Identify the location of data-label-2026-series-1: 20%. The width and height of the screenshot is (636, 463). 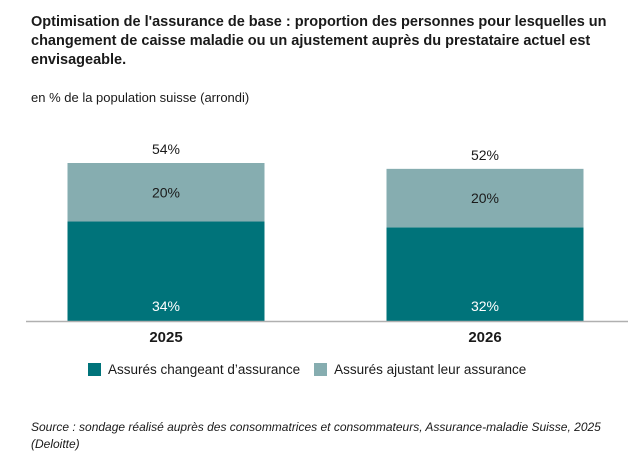
(485, 198).